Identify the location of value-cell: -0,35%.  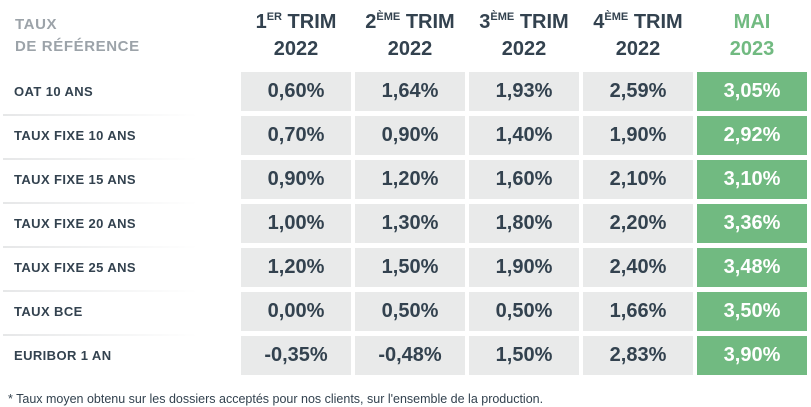
(296, 355).